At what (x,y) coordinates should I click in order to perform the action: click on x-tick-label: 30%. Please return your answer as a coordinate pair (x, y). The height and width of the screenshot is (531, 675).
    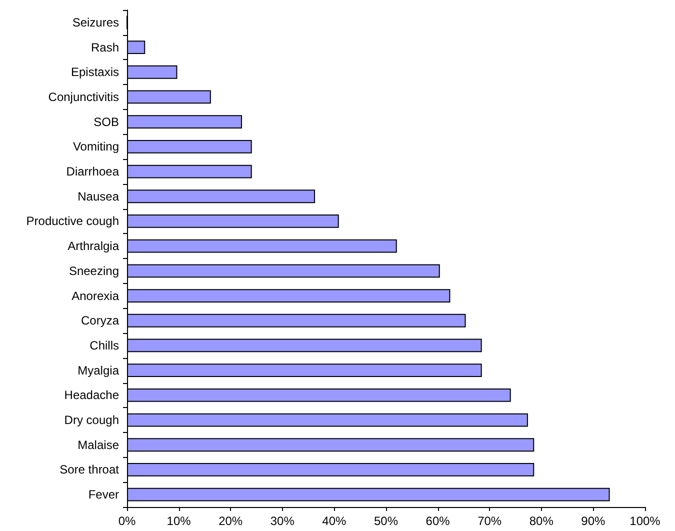
    Looking at the image, I should click on (282, 521).